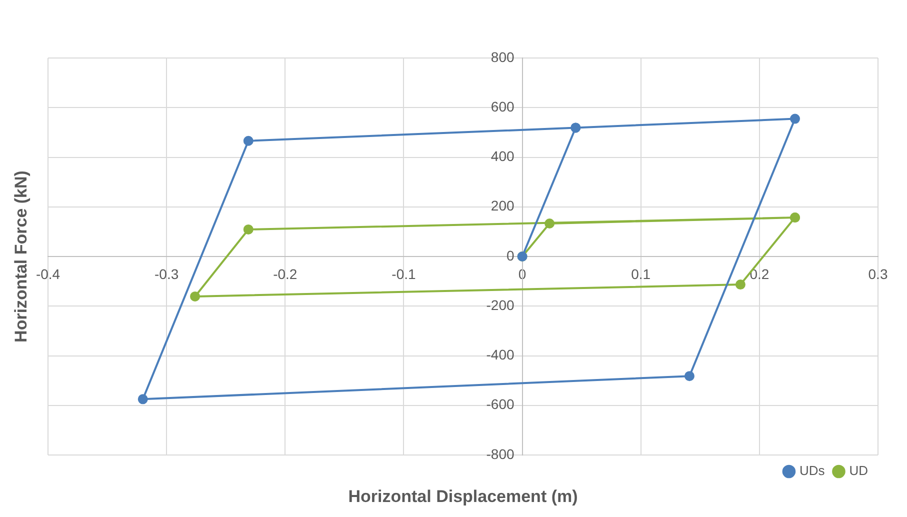 This screenshot has height=517, width=907. I want to click on x-tick-label: 0.1, so click(641, 274).